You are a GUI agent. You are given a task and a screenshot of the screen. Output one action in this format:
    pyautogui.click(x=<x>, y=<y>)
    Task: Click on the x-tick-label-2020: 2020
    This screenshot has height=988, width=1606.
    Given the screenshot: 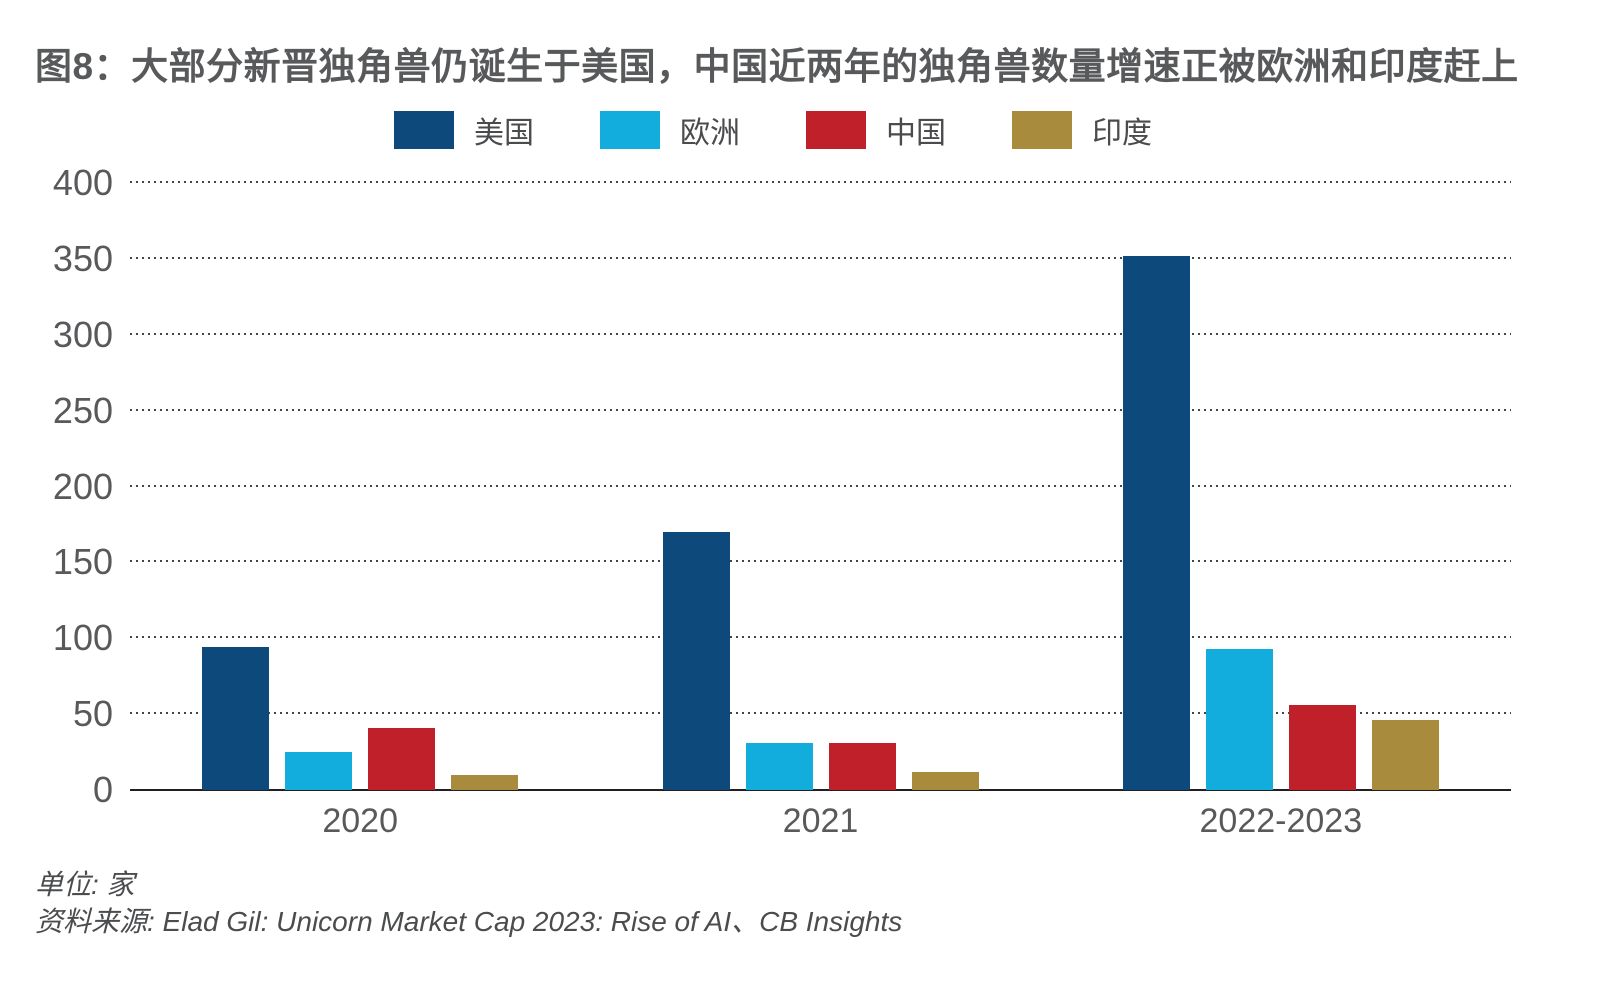 What is the action you would take?
    pyautogui.click(x=360, y=821)
    